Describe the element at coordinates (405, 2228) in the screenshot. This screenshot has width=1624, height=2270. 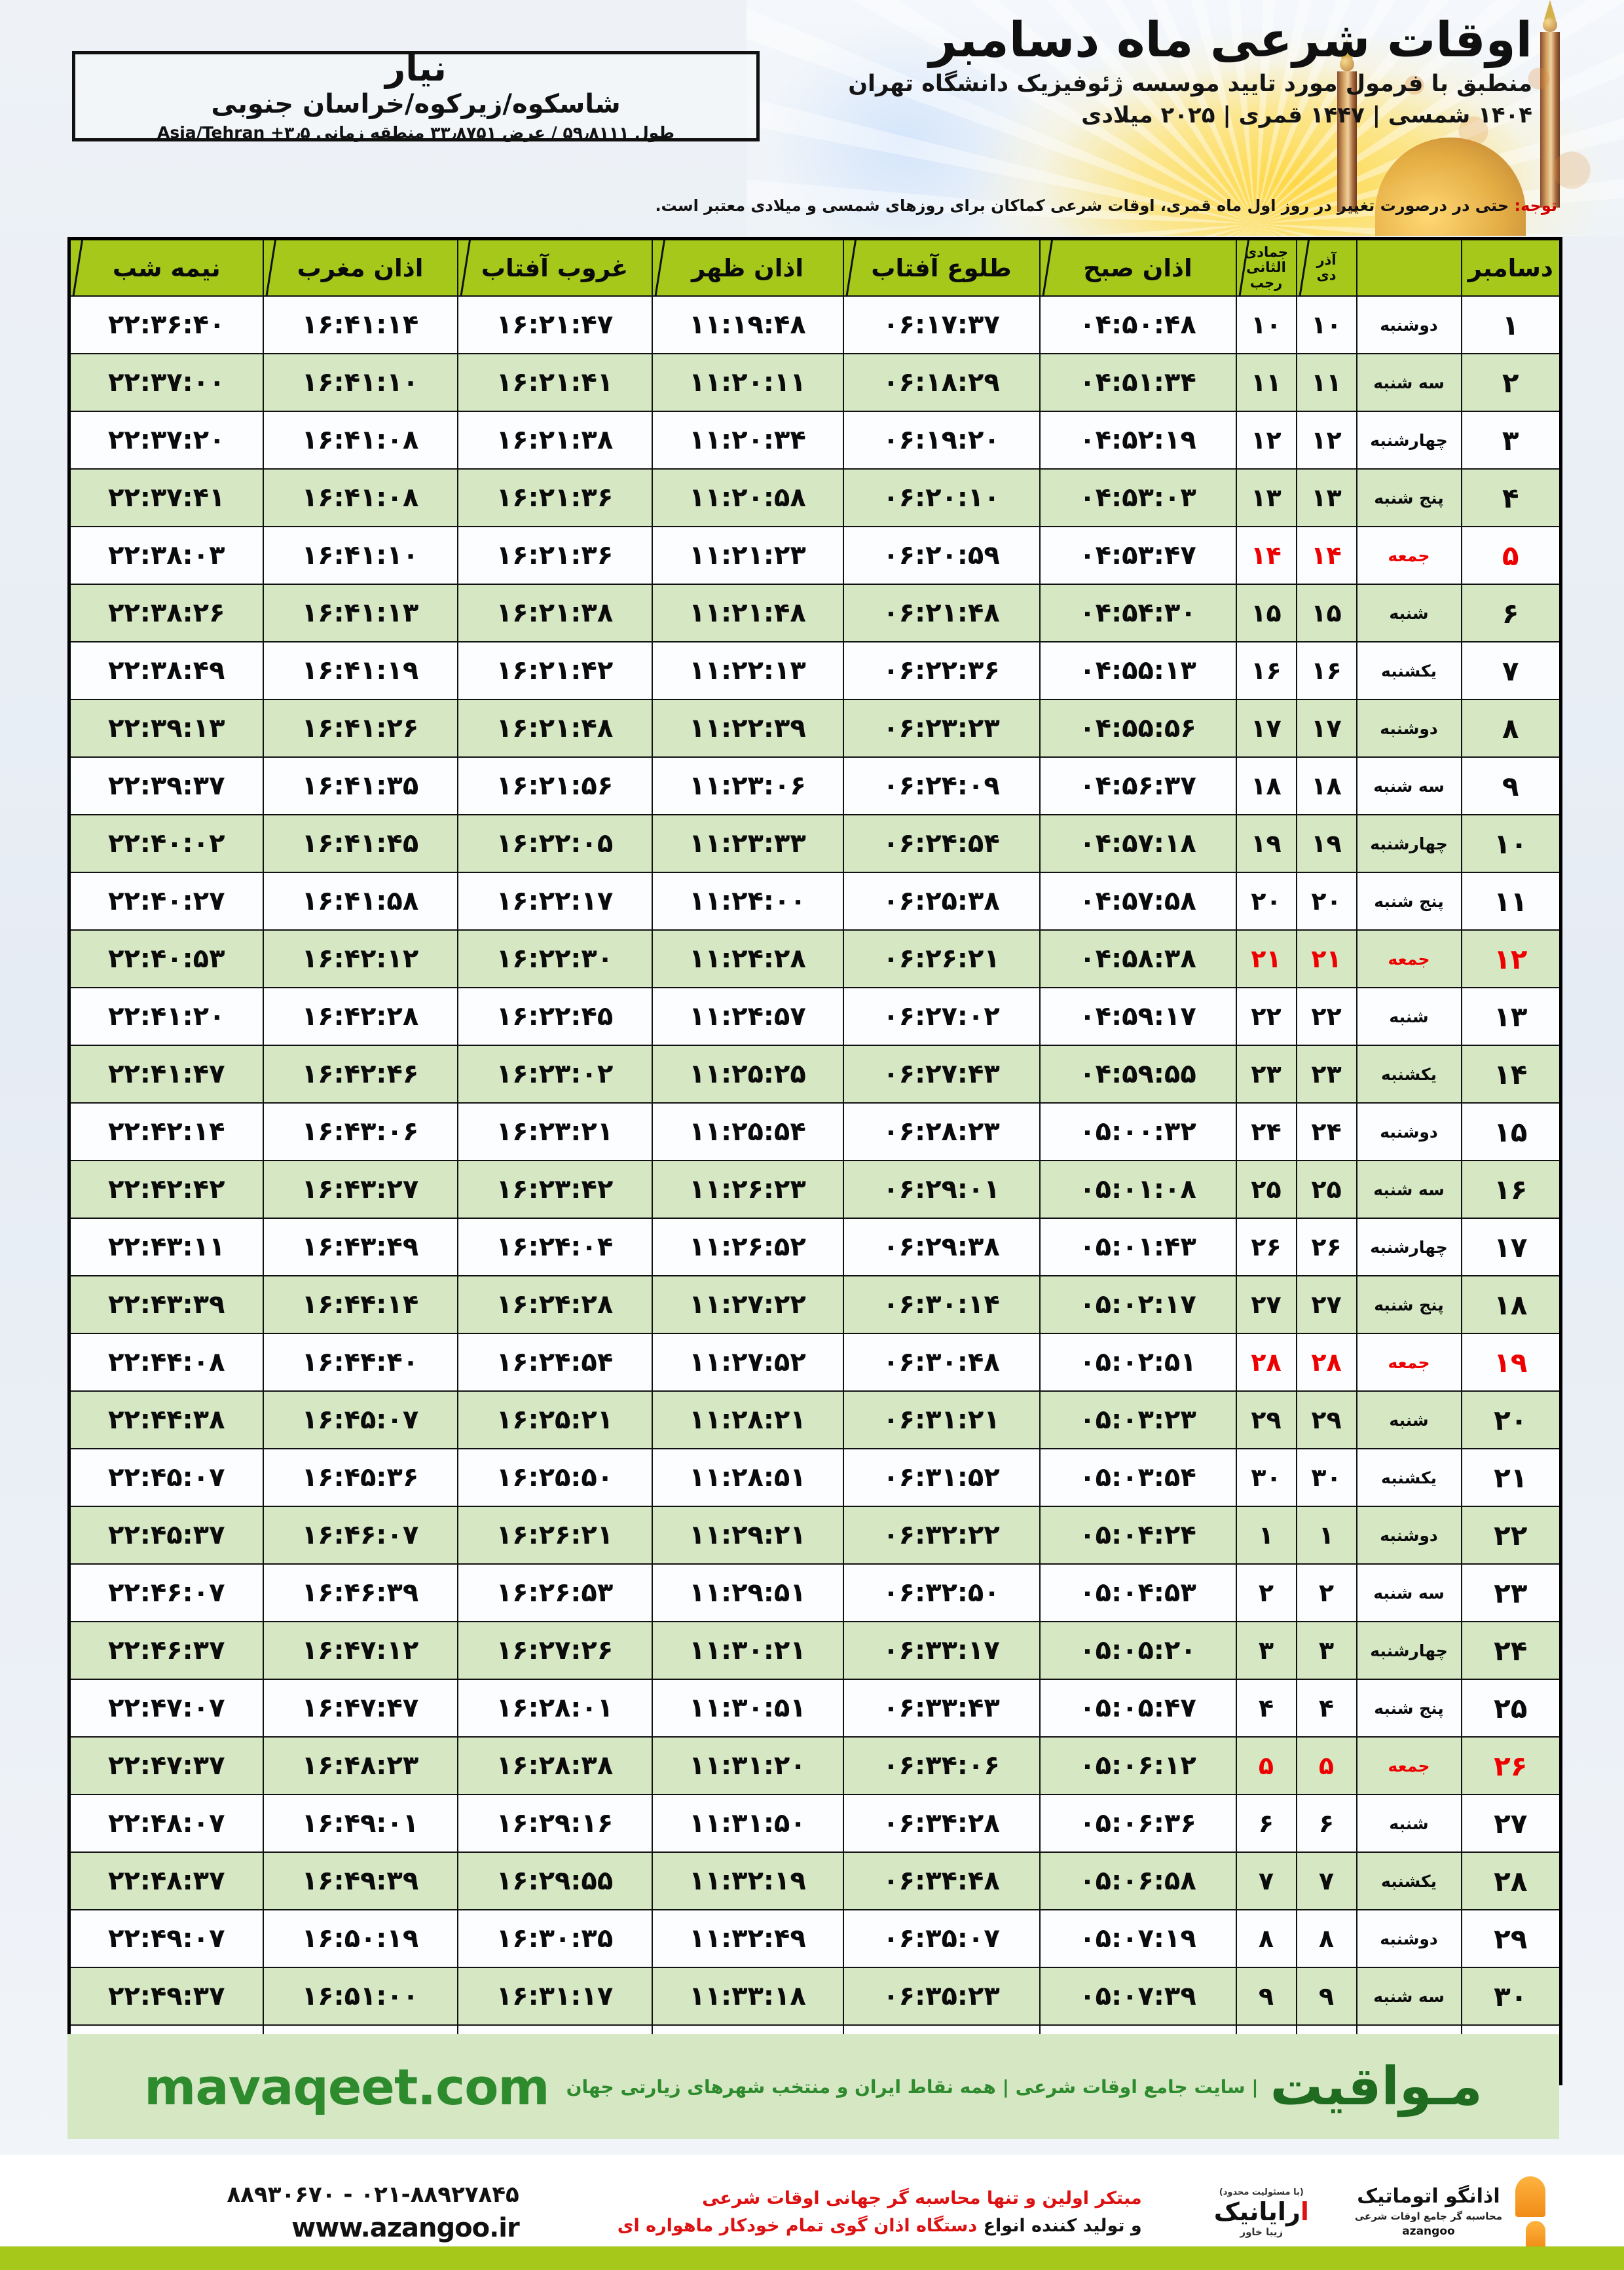
I see `website-url: www.azangoo.ir` at that location.